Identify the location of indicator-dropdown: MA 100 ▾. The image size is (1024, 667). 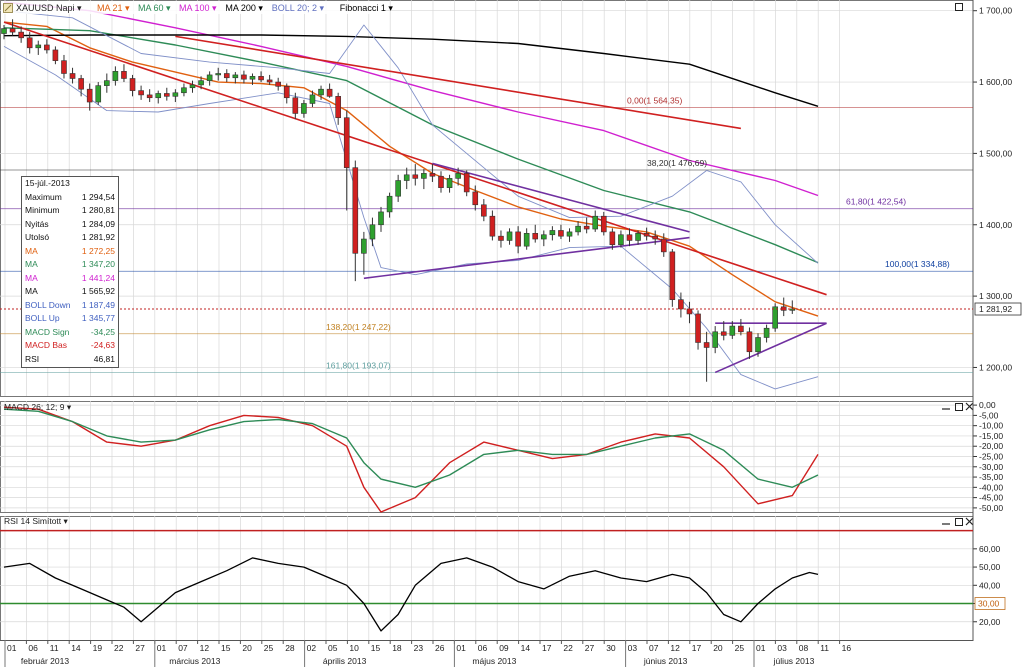
(198, 8).